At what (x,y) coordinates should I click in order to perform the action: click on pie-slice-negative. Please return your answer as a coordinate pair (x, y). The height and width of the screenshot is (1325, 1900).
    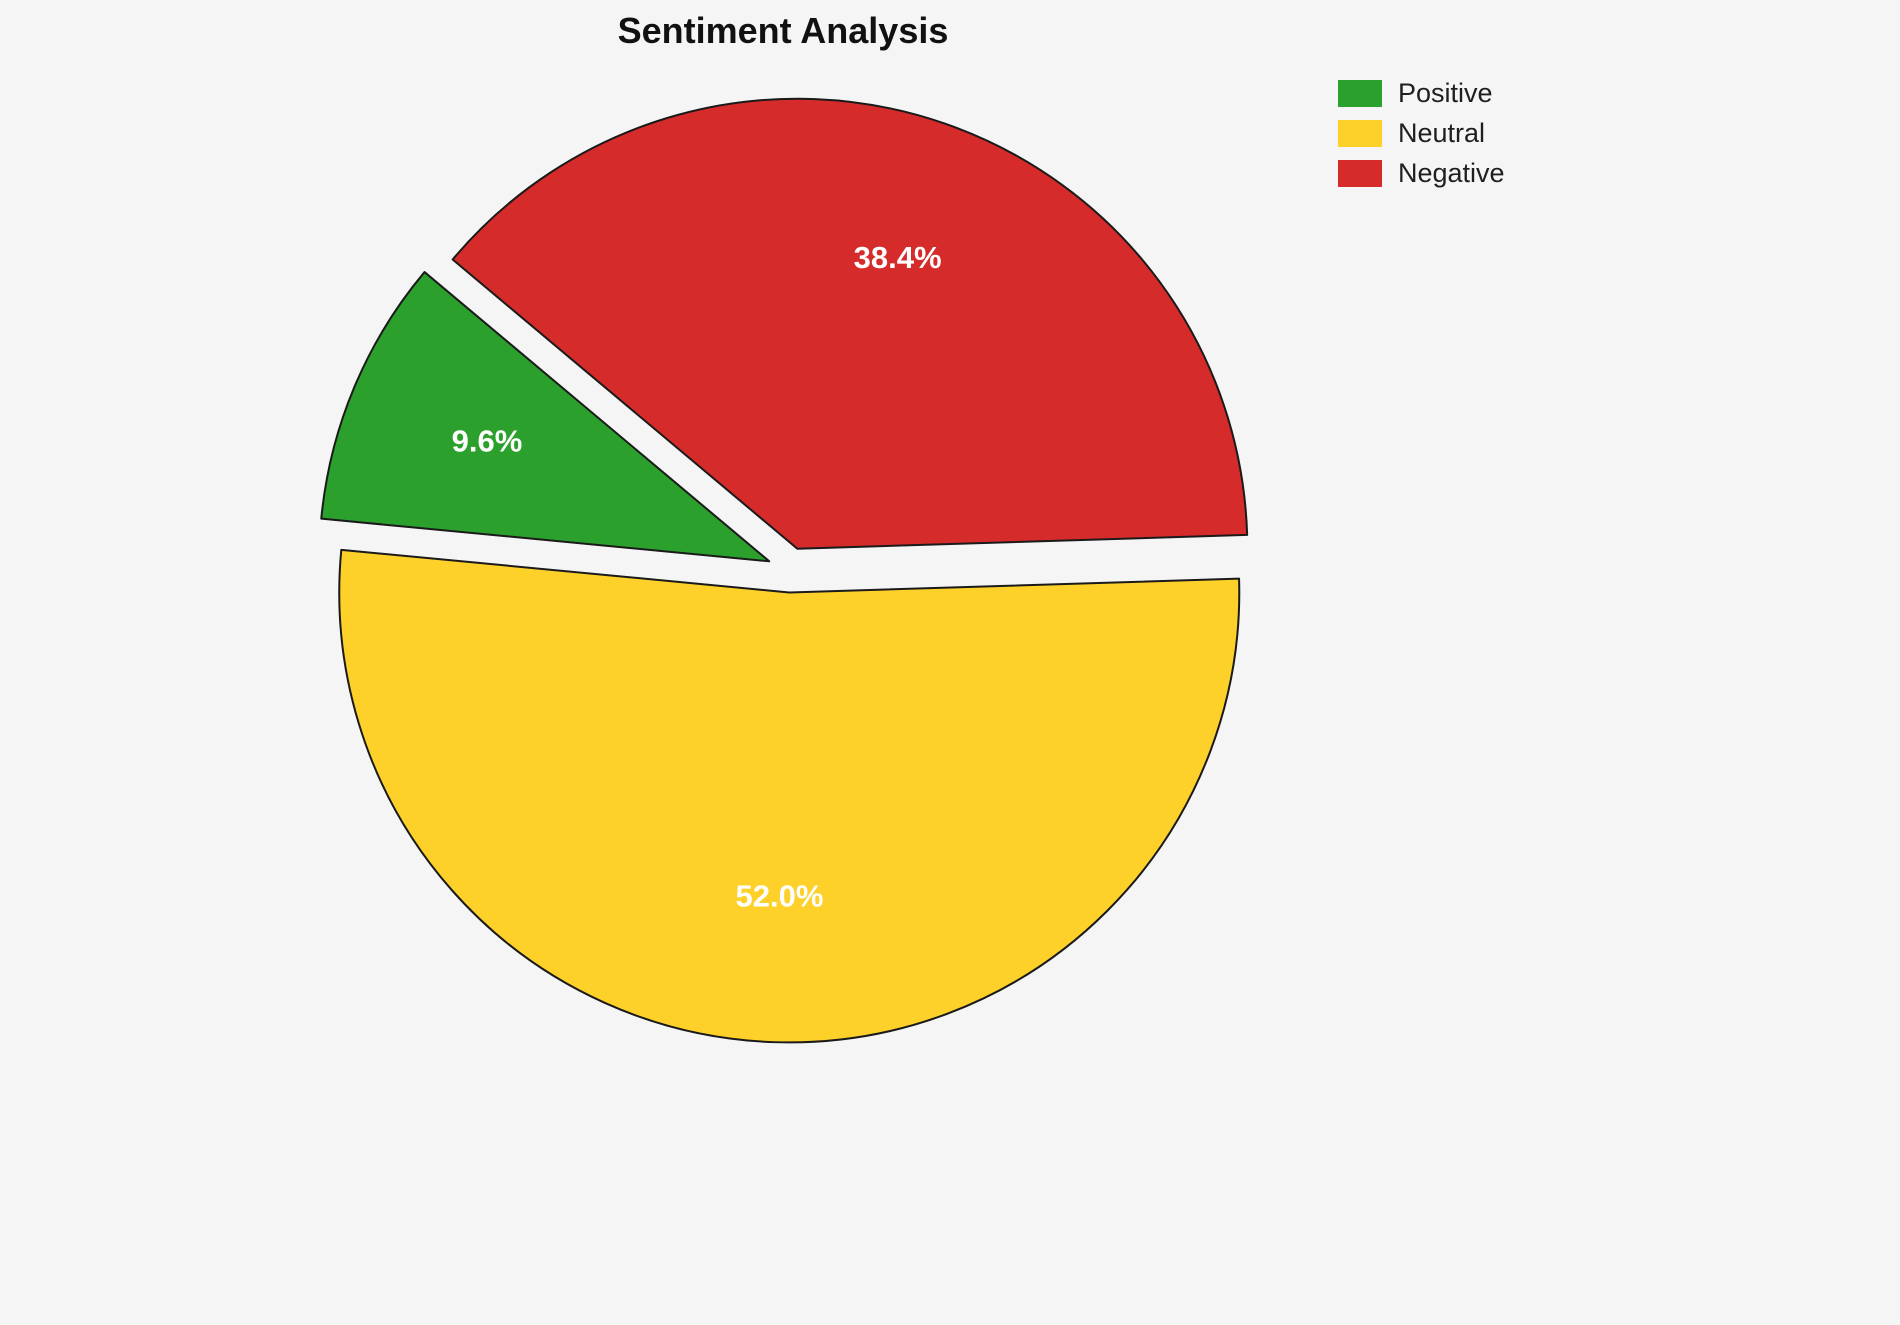
    Looking at the image, I should click on (850, 323).